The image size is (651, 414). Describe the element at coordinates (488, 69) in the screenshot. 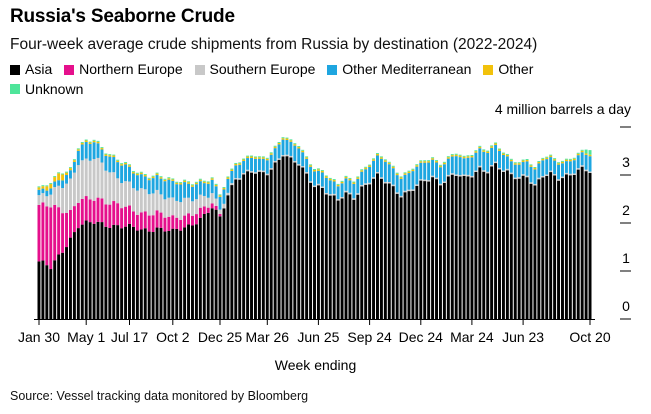

I see `legend-swatch-other` at that location.